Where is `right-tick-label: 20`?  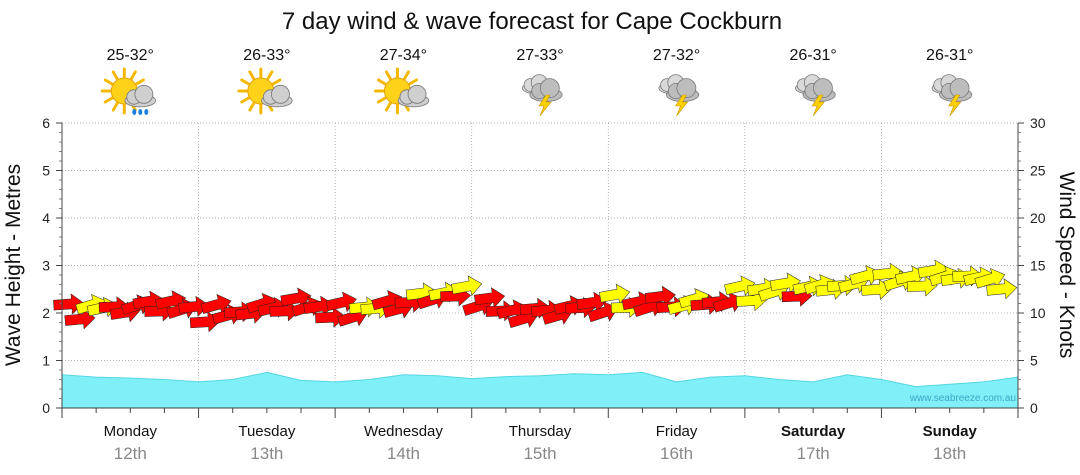 right-tick-label: 20 is located at coordinates (1038, 218).